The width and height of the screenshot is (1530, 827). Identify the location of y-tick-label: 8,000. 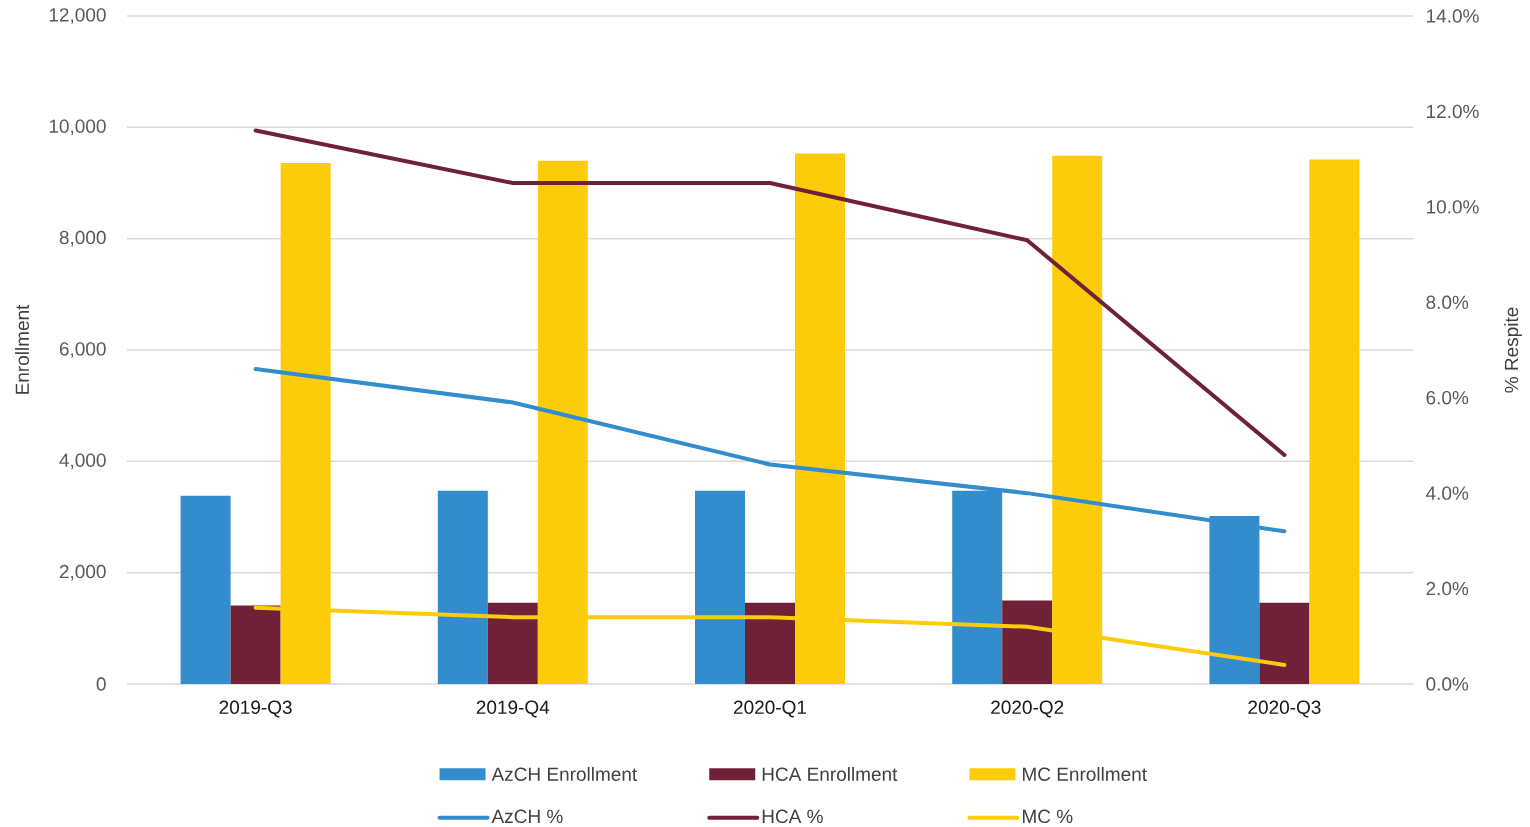
(82, 238).